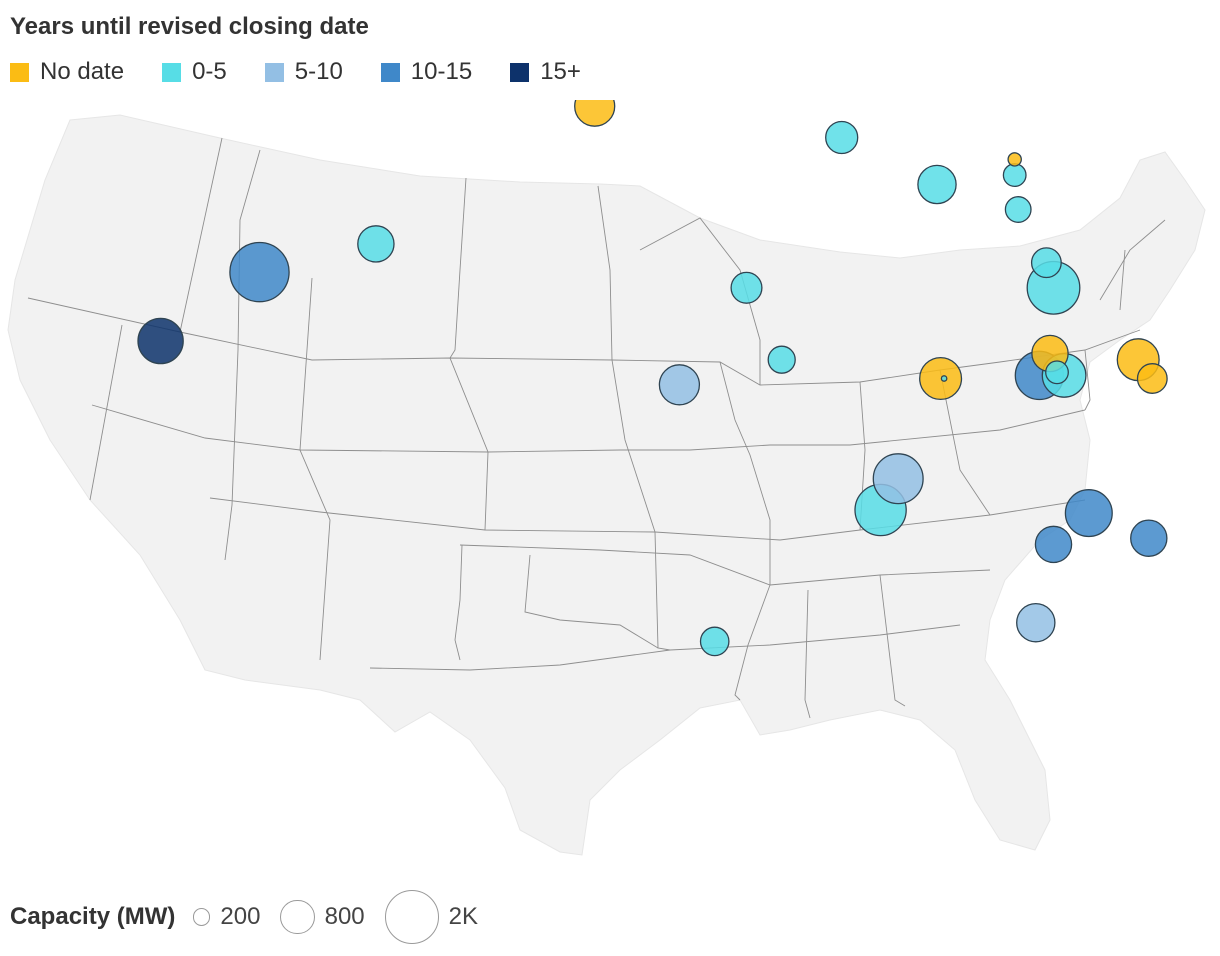  What do you see at coordinates (209, 71) in the screenshot?
I see `legend-label: 0-5` at bounding box center [209, 71].